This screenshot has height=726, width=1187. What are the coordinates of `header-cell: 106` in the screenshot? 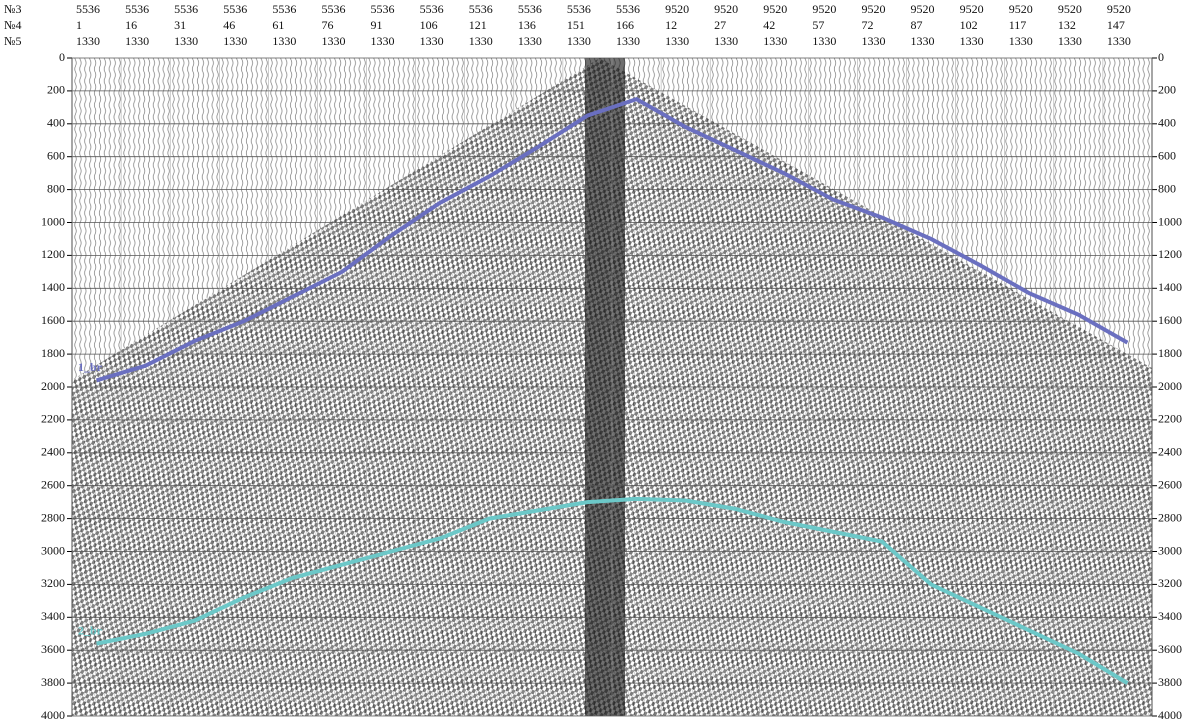 It's located at (429, 25).